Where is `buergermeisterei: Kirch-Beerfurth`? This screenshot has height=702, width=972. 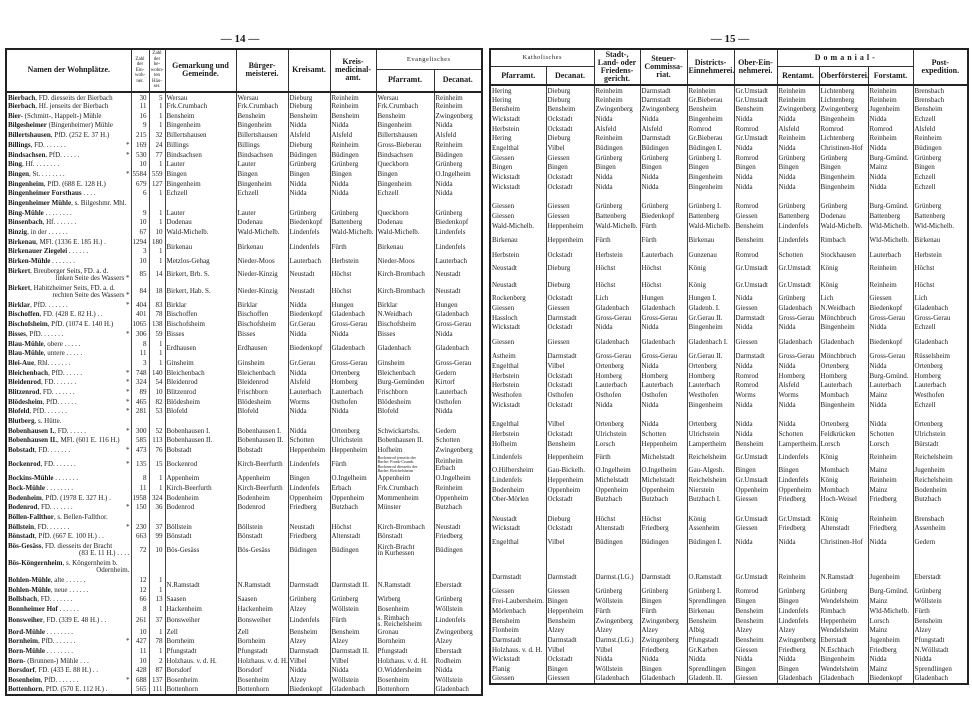
buergermeisterei: Kirch-Beerfurth is located at coordinates (262, 488).